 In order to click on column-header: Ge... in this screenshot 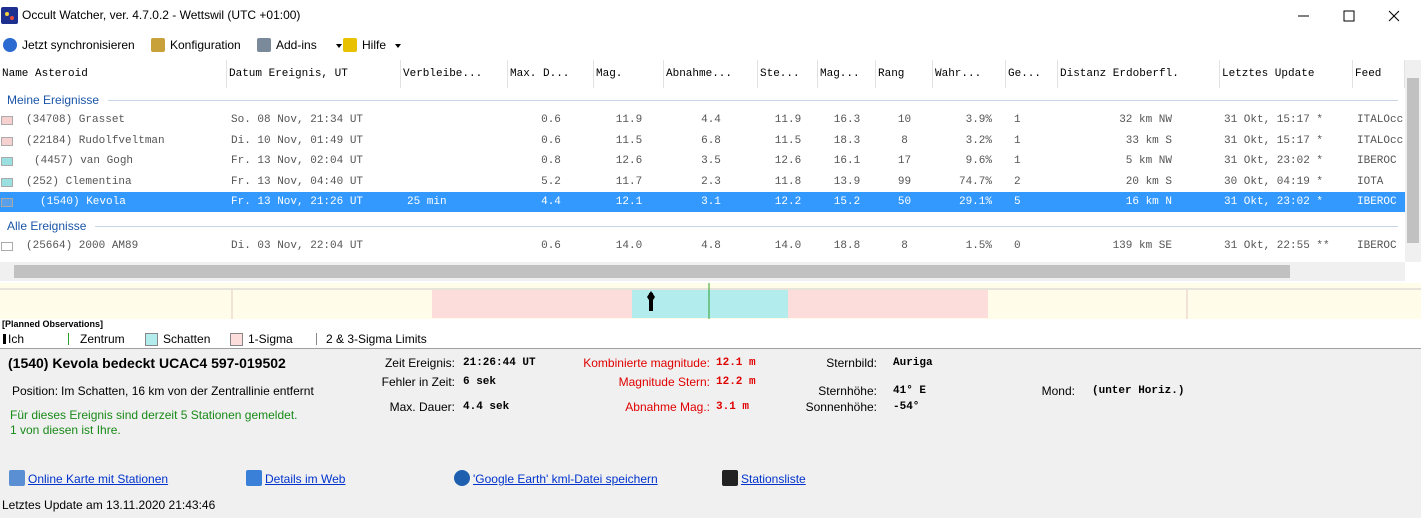, I will do `click(1032, 74)`.